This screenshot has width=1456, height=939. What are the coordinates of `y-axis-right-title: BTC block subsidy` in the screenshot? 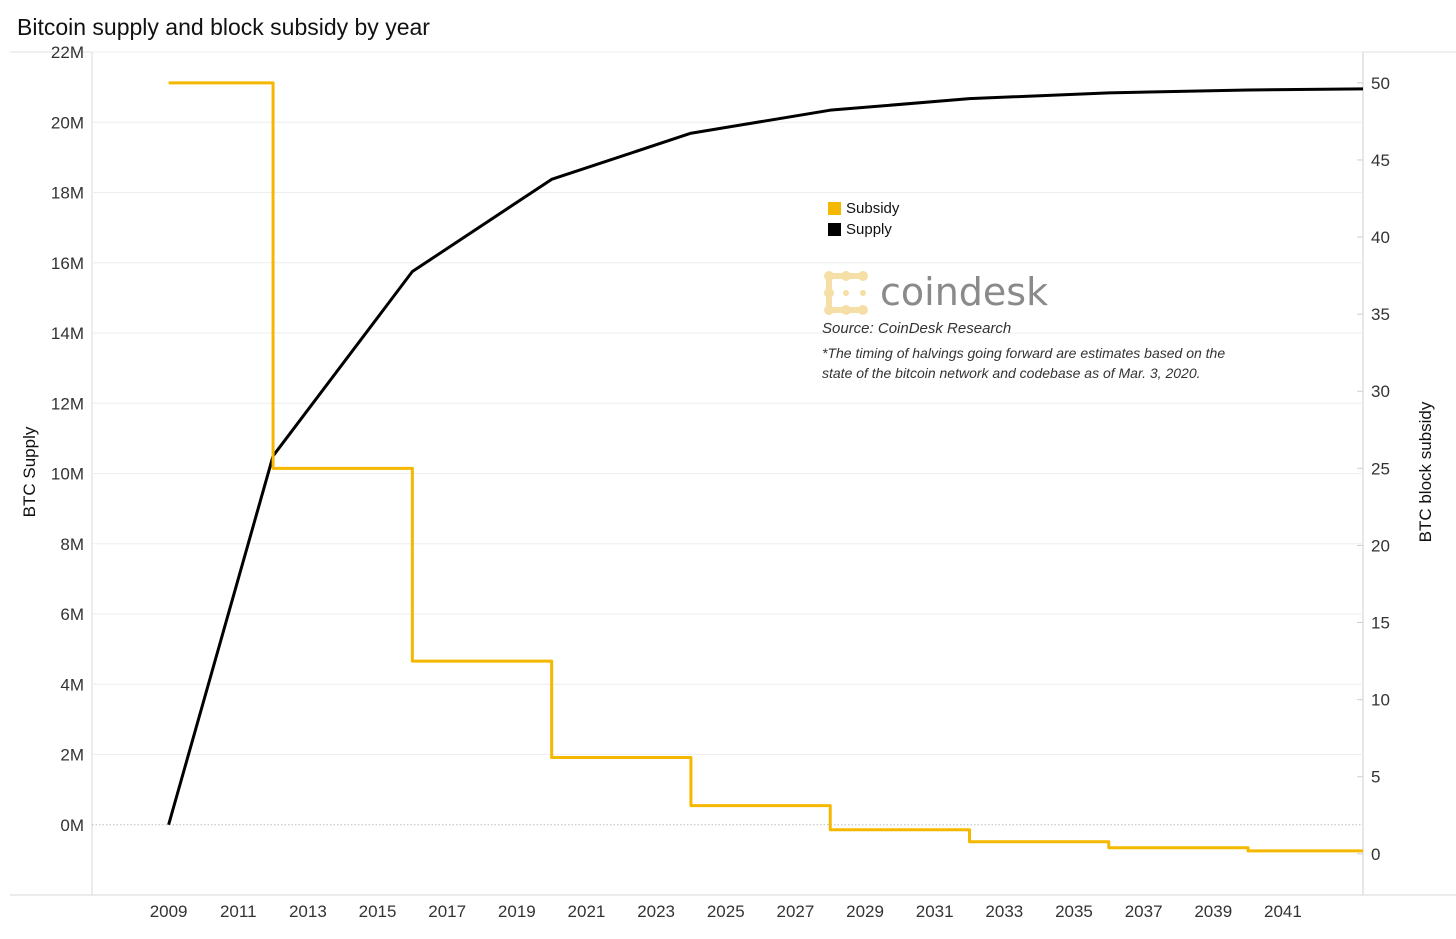 It's located at (1425, 471).